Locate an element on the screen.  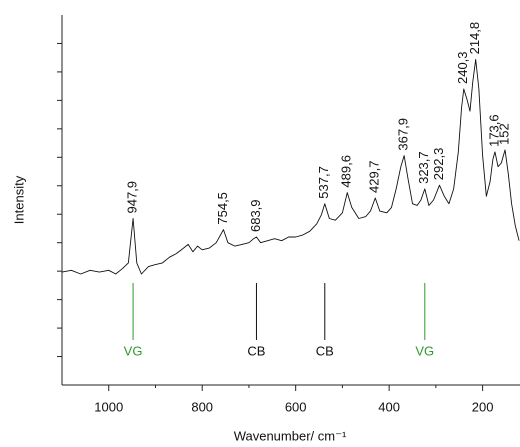
peak-label: 754,5 is located at coordinates (222, 208).